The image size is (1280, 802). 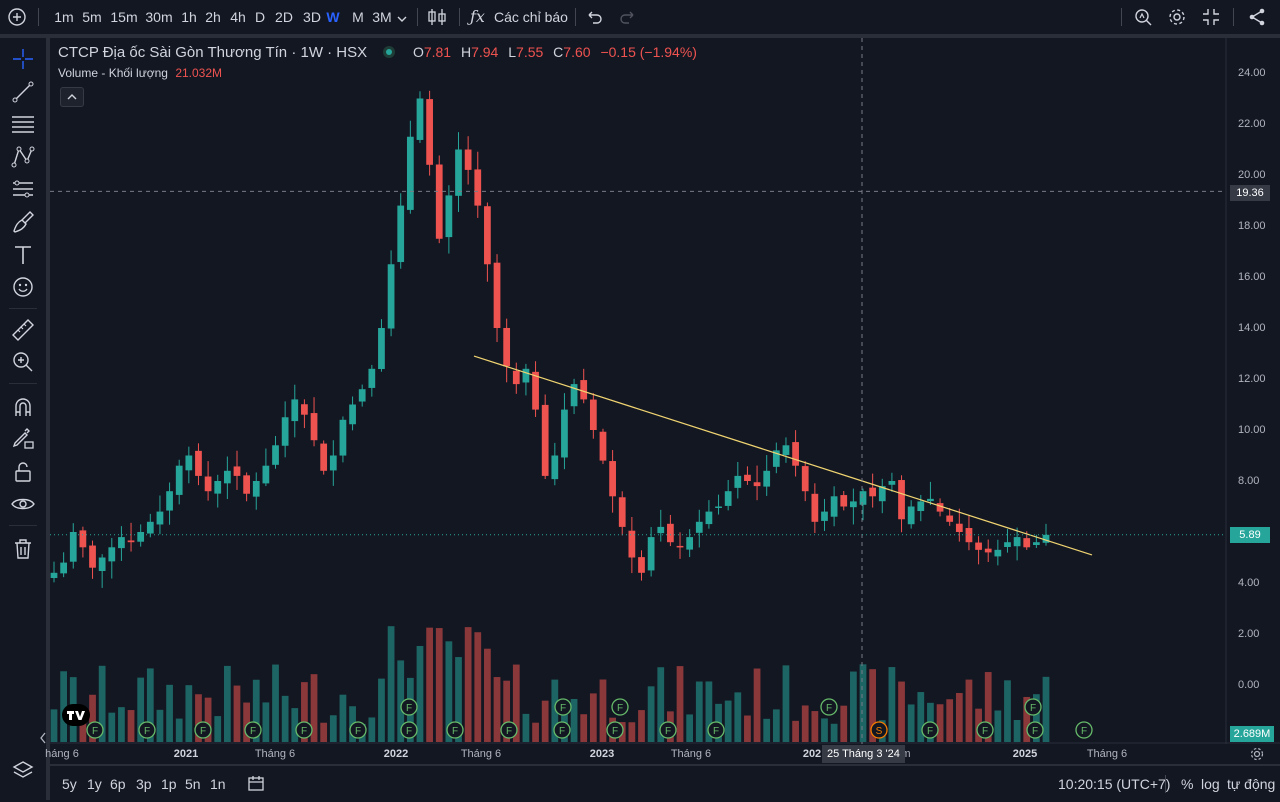 What do you see at coordinates (358, 17) in the screenshot?
I see `interval-m: M` at bounding box center [358, 17].